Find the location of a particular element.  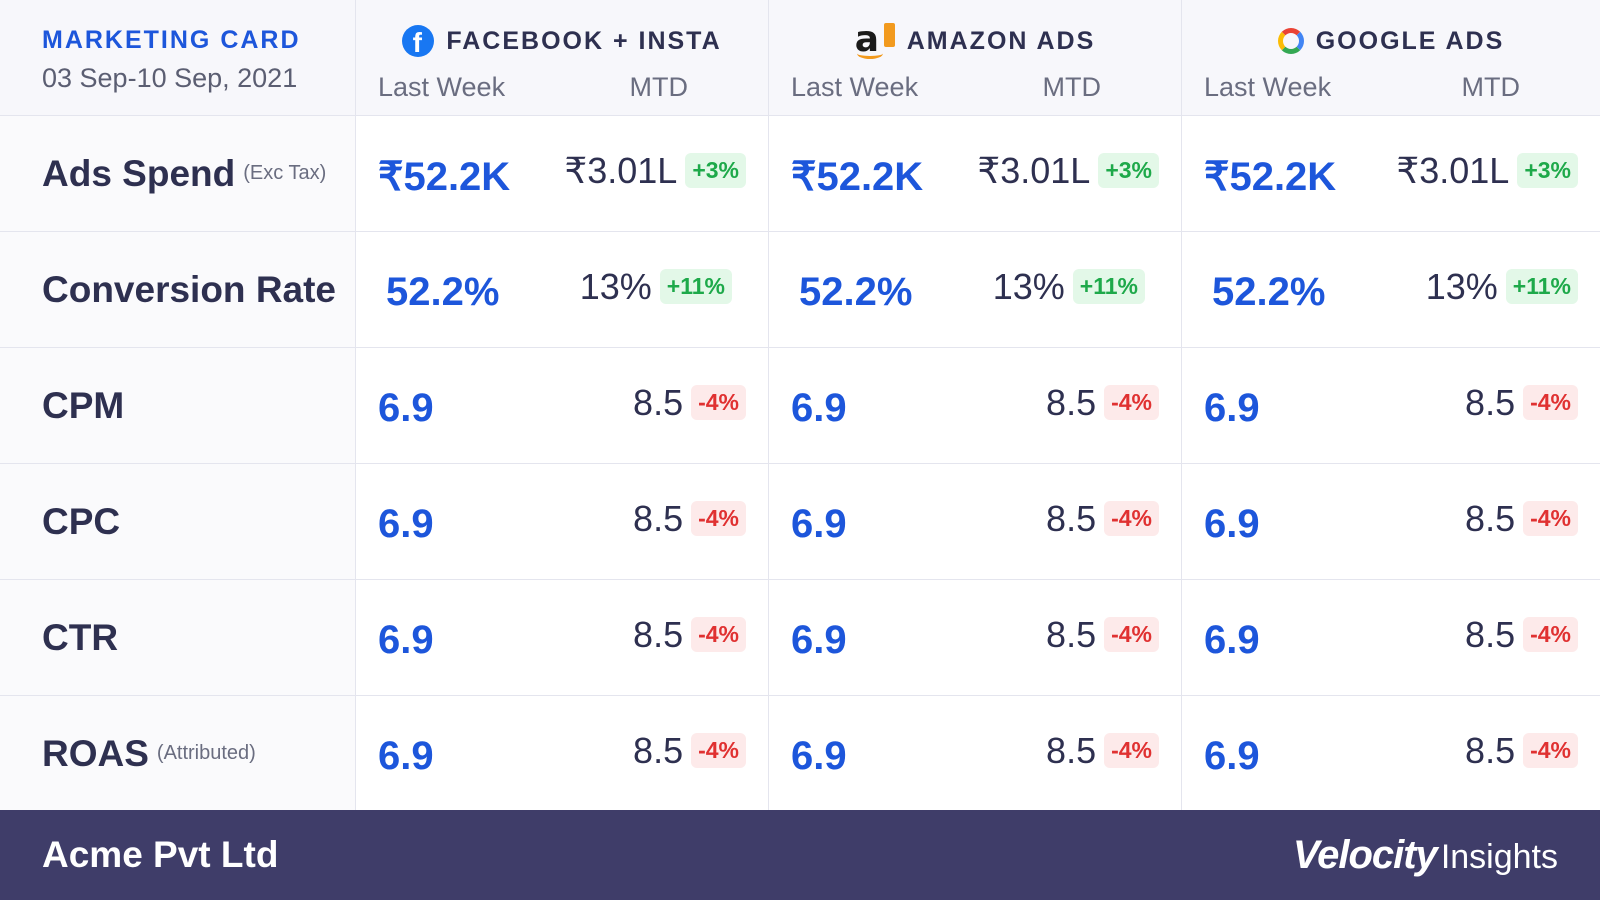

amazon-icon: a is located at coordinates (875, 39).